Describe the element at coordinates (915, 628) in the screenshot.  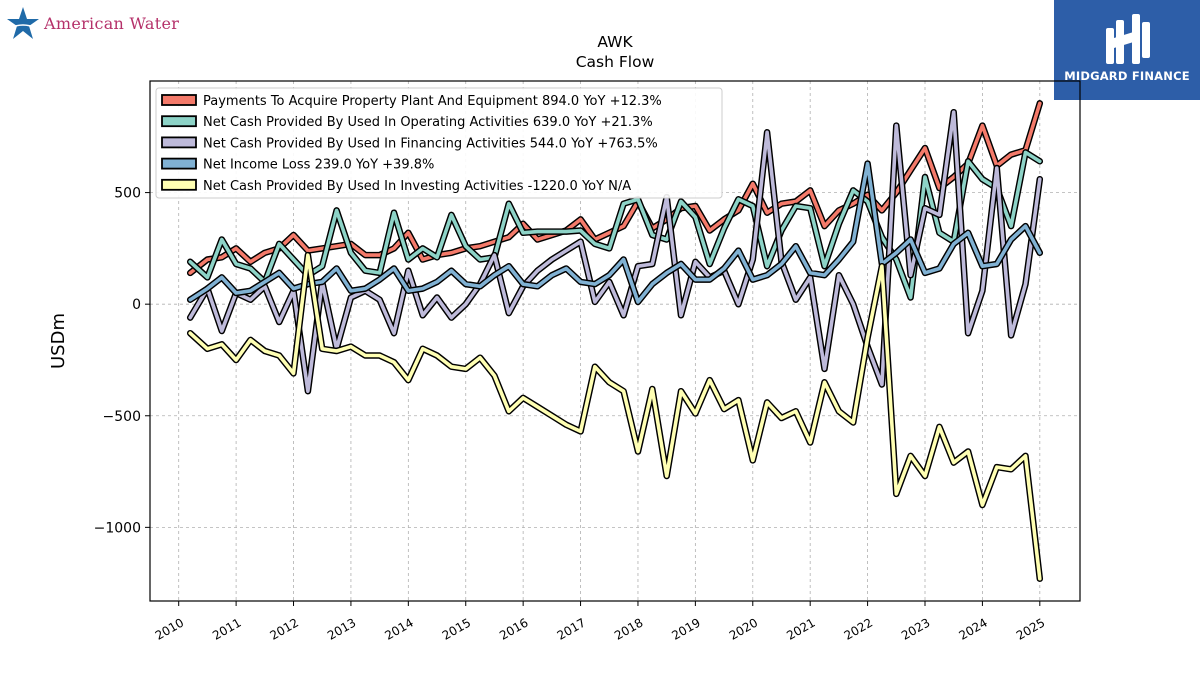
I see `x-tick-label: 2023` at that location.